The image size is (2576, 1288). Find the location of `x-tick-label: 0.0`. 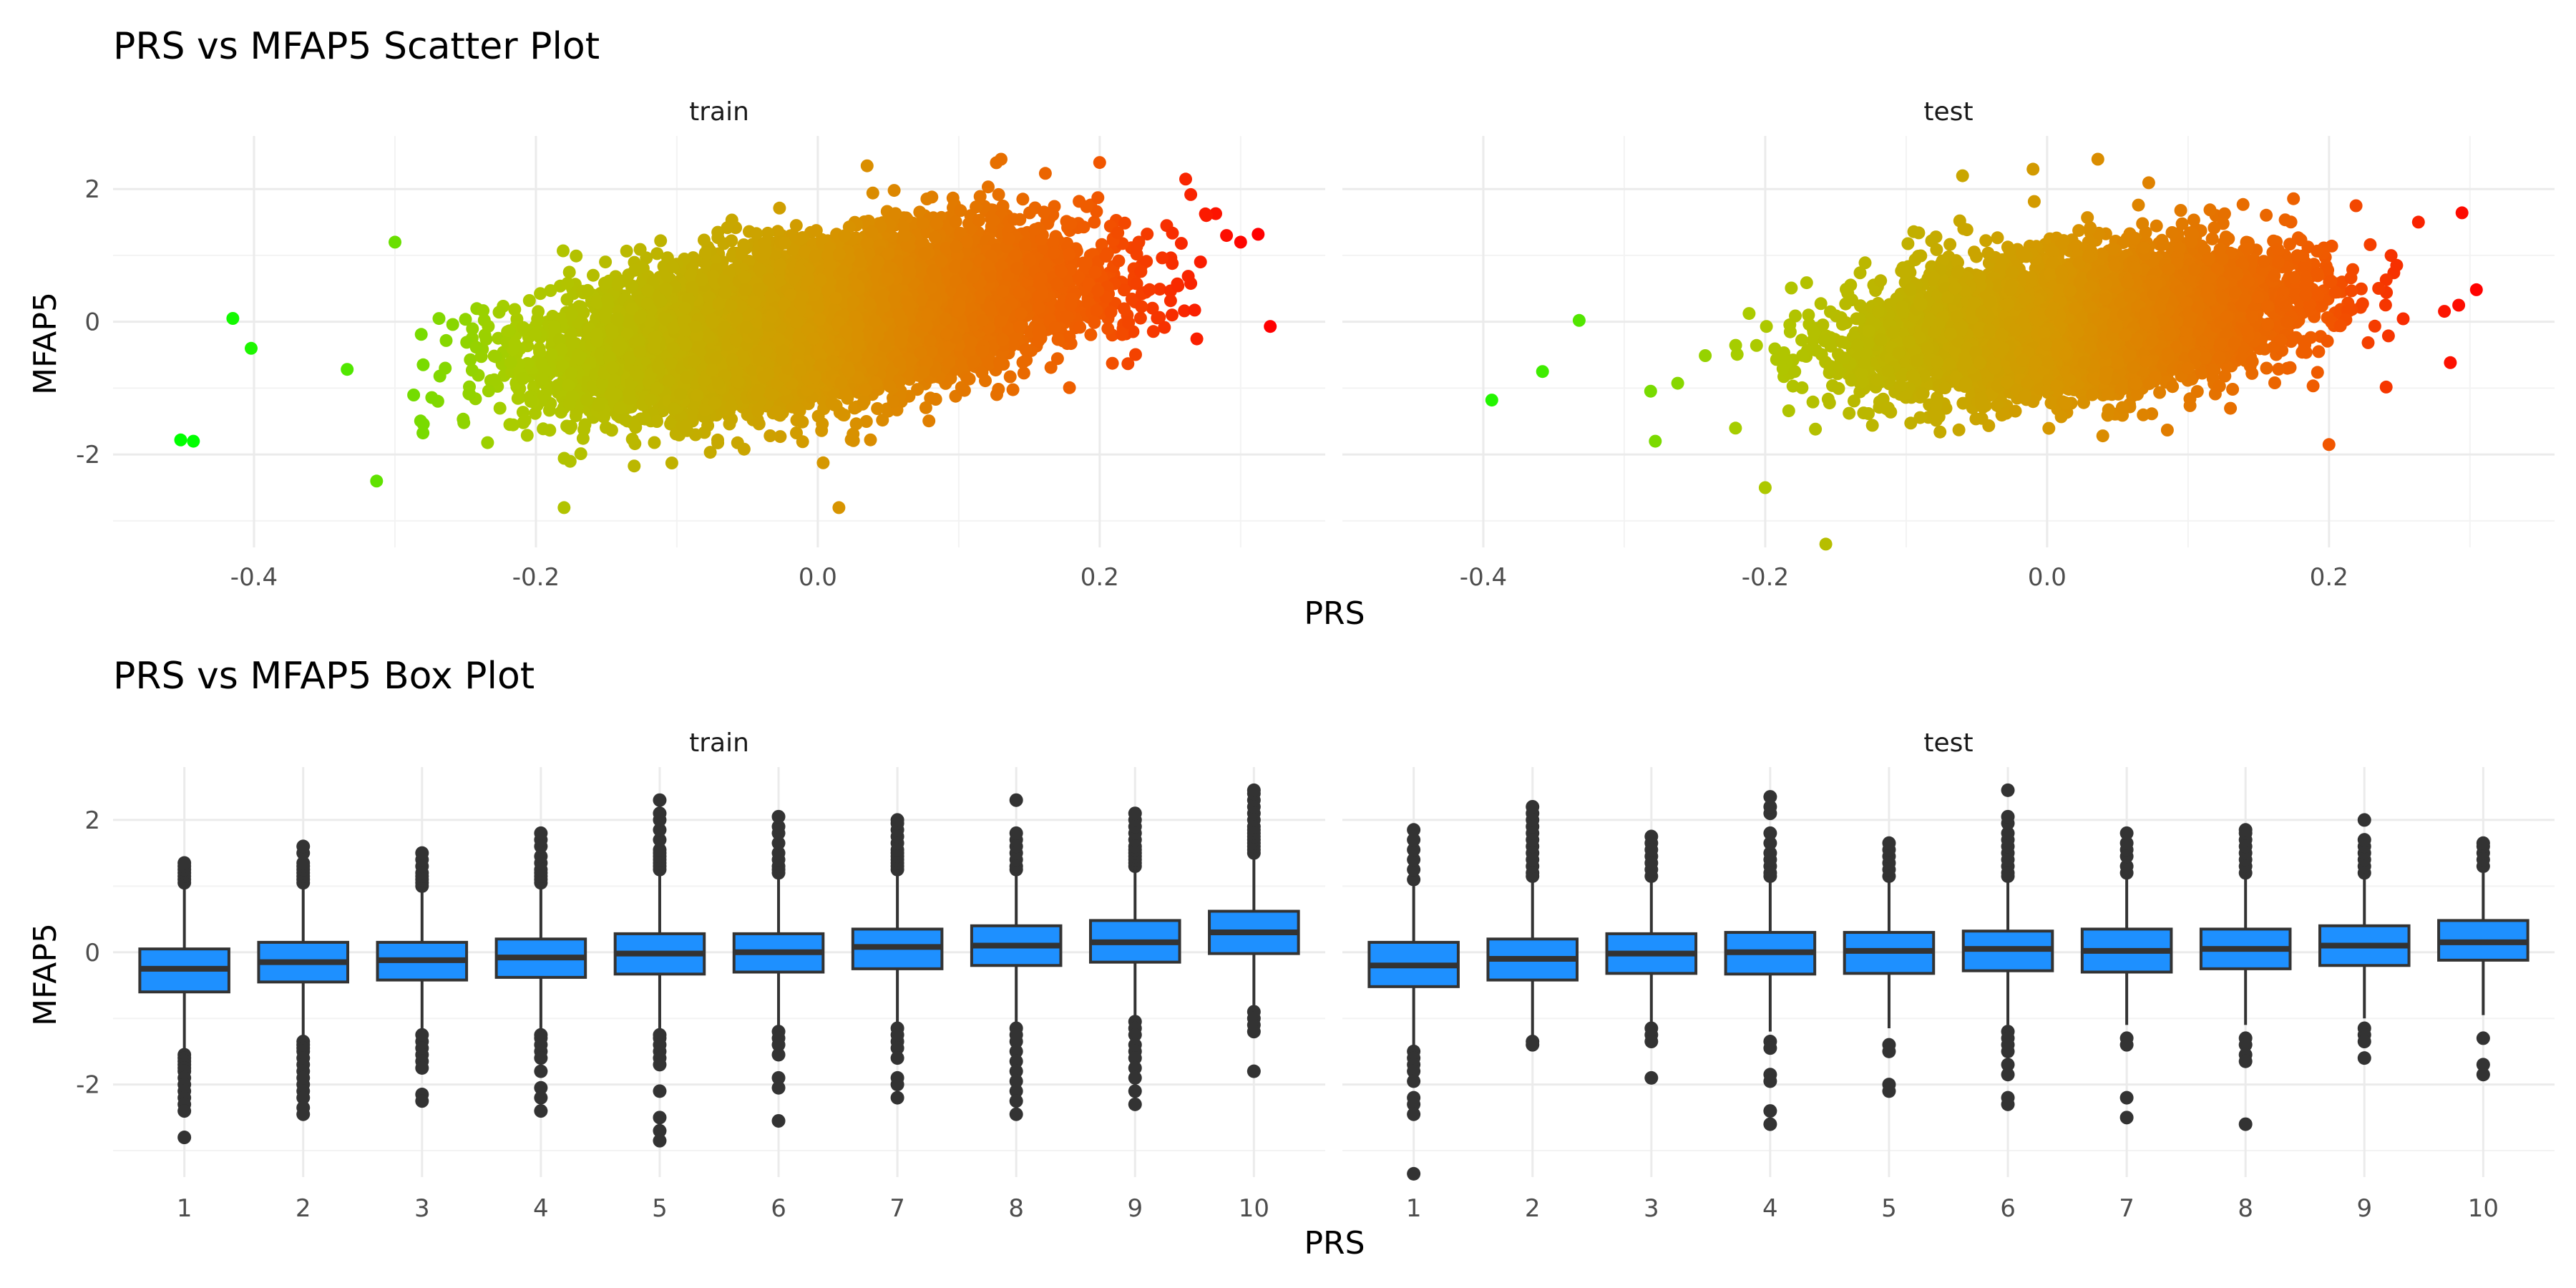

x-tick-label: 0.0 is located at coordinates (818, 577).